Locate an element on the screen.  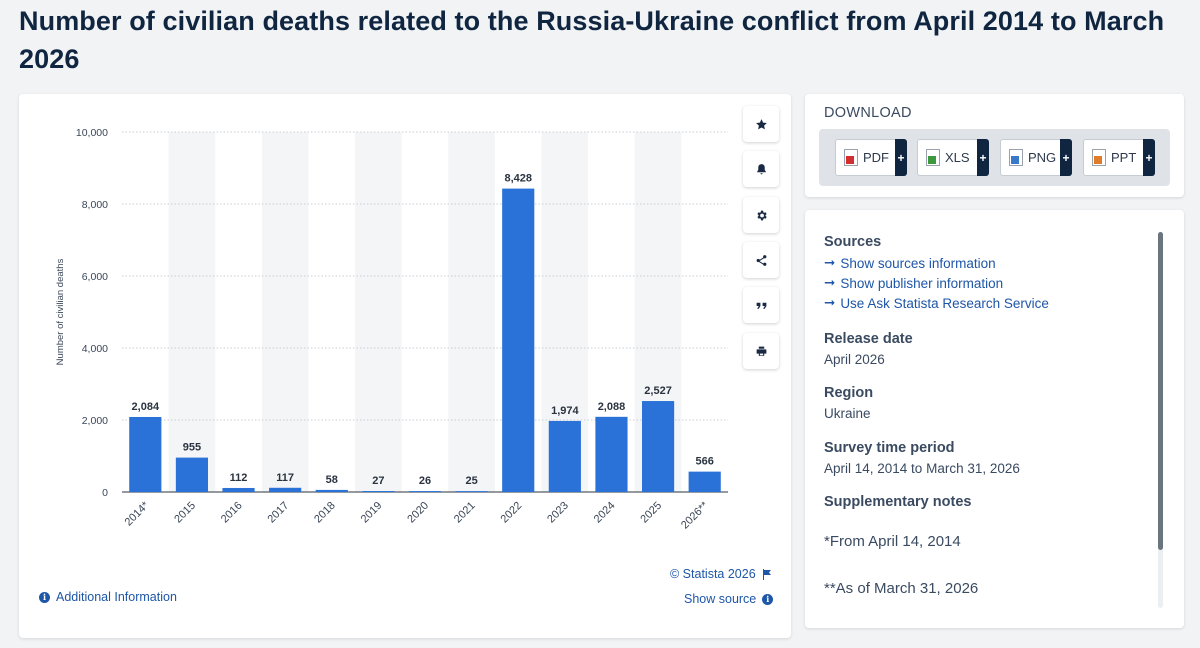
x-tick-label: 2015 is located at coordinates (185, 513).